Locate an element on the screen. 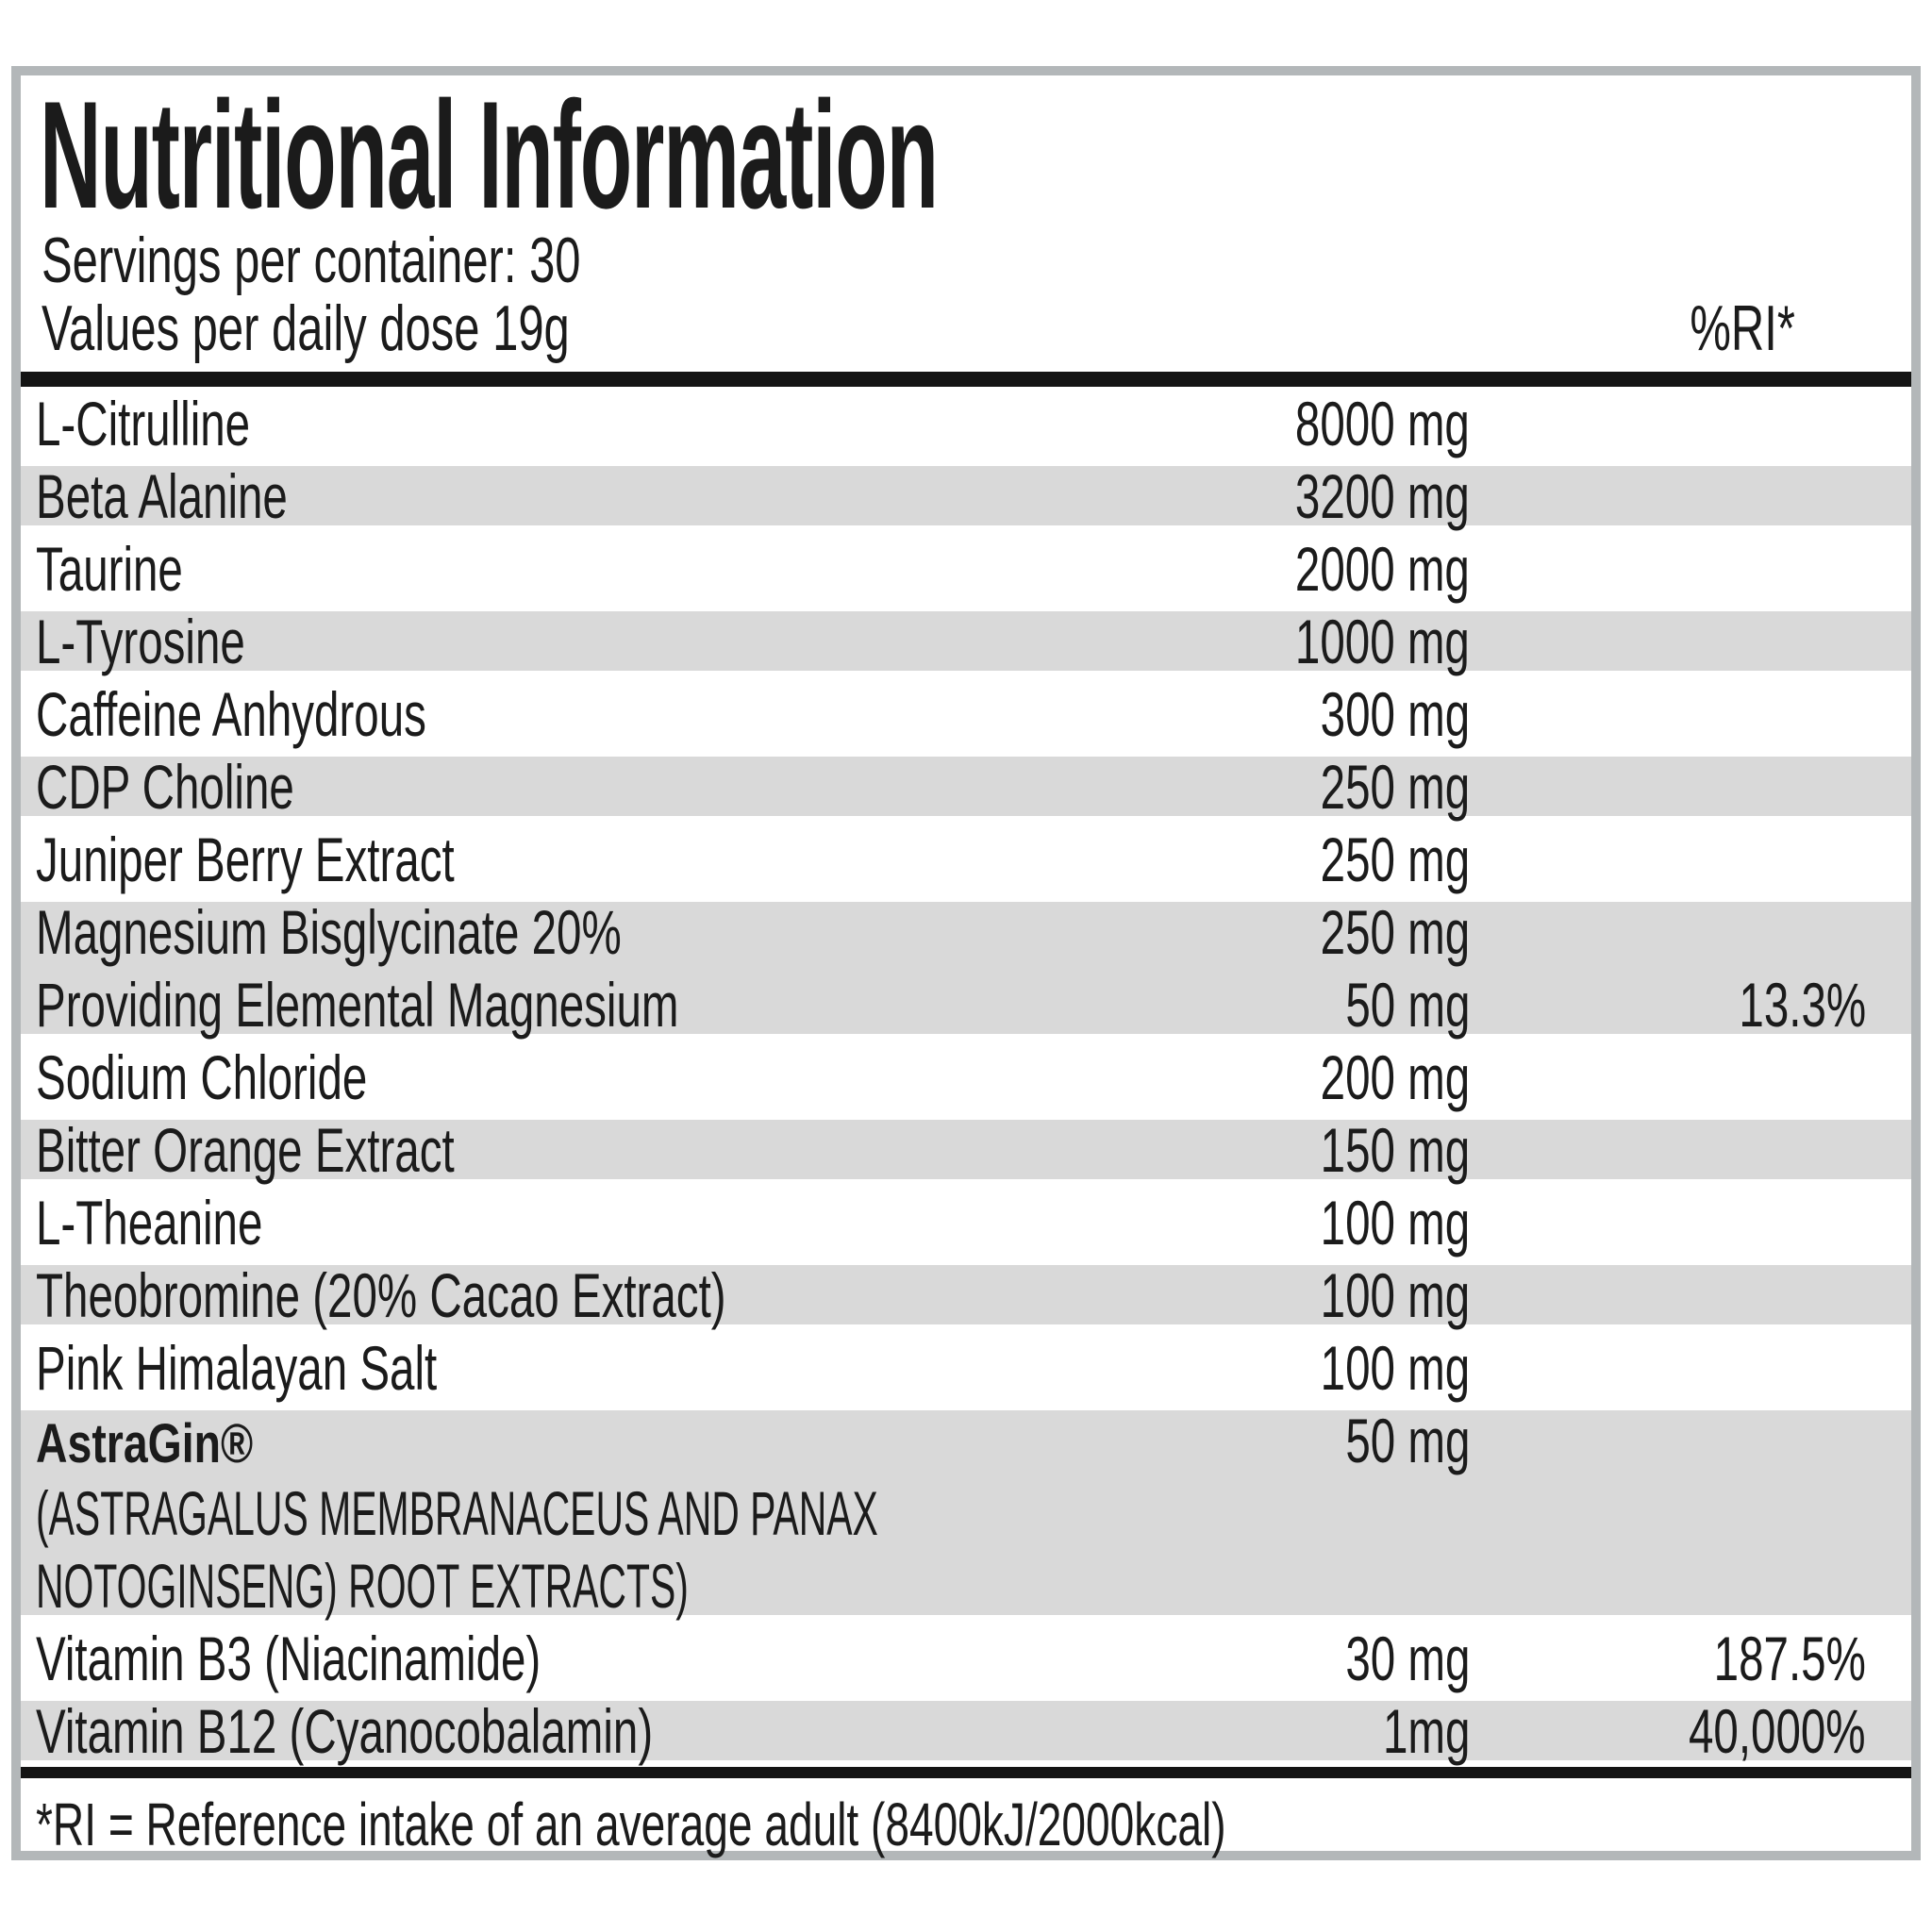  page-title: Nutritional Information is located at coordinates (976, 156).